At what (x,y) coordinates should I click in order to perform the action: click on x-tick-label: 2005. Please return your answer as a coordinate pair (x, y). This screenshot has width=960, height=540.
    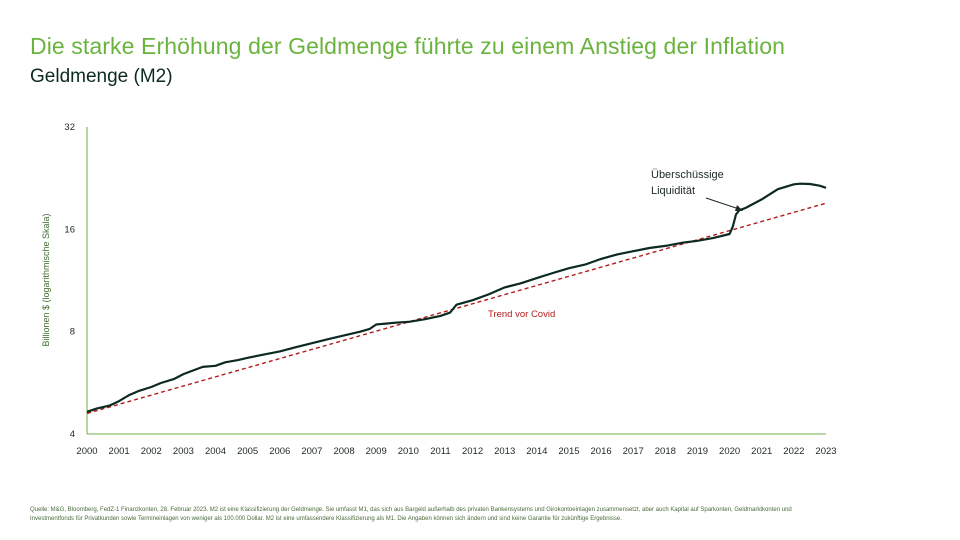
    Looking at the image, I should click on (247, 451).